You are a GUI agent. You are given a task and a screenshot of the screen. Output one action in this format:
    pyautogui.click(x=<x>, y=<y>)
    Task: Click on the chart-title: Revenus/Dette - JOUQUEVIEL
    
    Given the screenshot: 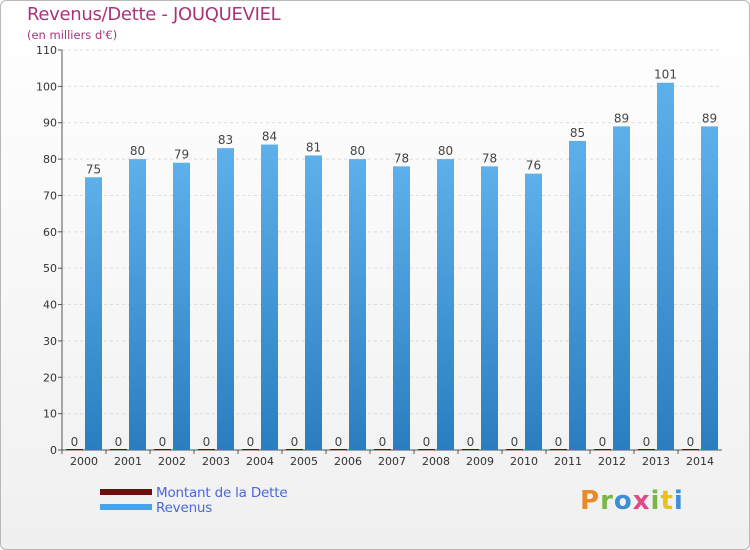 What is the action you would take?
    pyautogui.click(x=154, y=14)
    